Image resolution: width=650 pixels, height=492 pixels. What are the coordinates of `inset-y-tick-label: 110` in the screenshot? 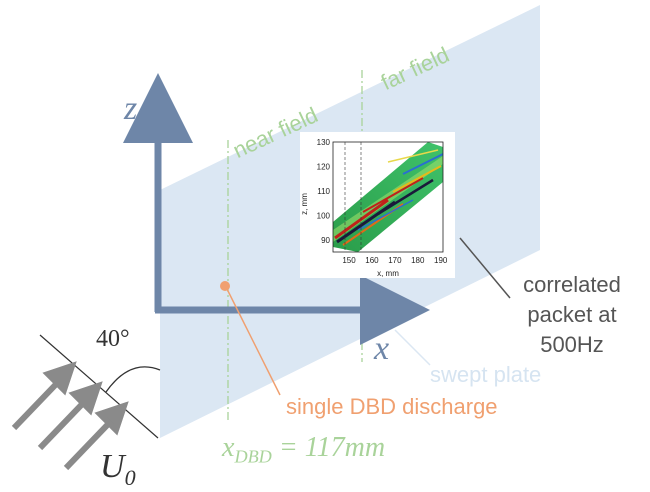 It's located at (323, 191).